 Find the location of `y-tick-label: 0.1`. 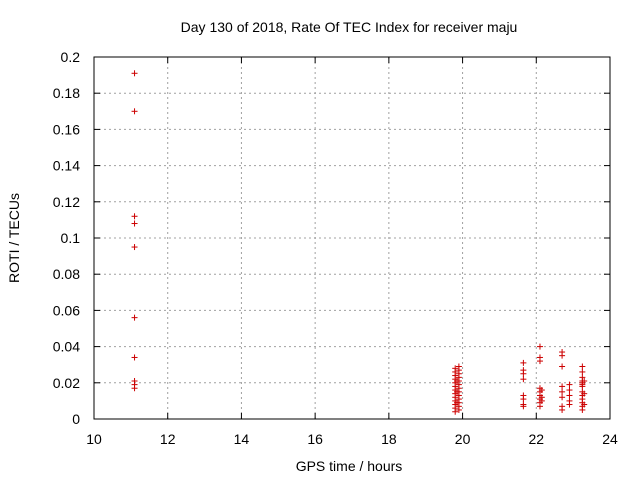

y-tick-label: 0.1 is located at coordinates (71, 238).